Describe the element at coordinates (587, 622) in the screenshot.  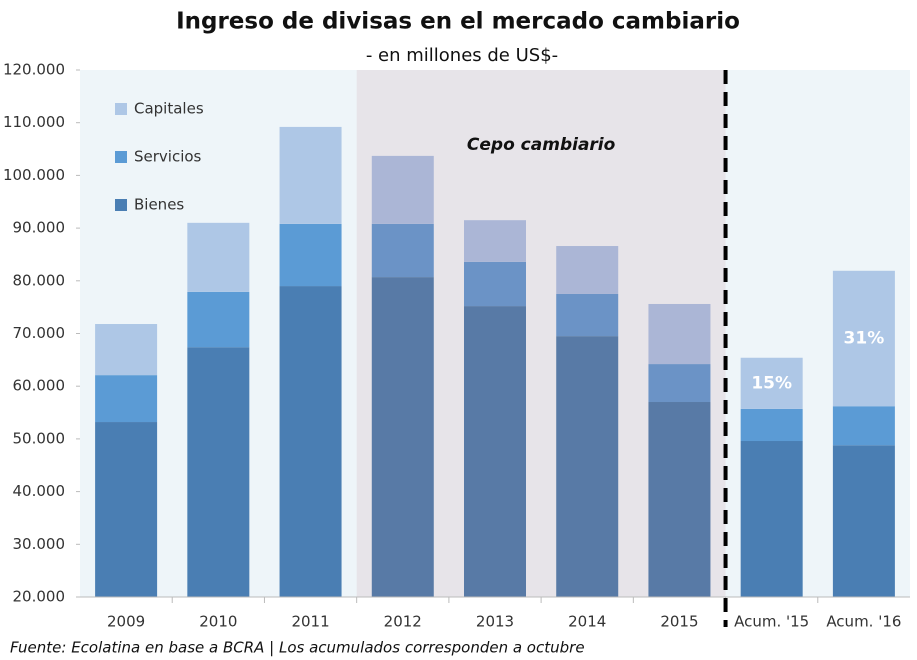
I see `x-tick-label: 2014` at that location.